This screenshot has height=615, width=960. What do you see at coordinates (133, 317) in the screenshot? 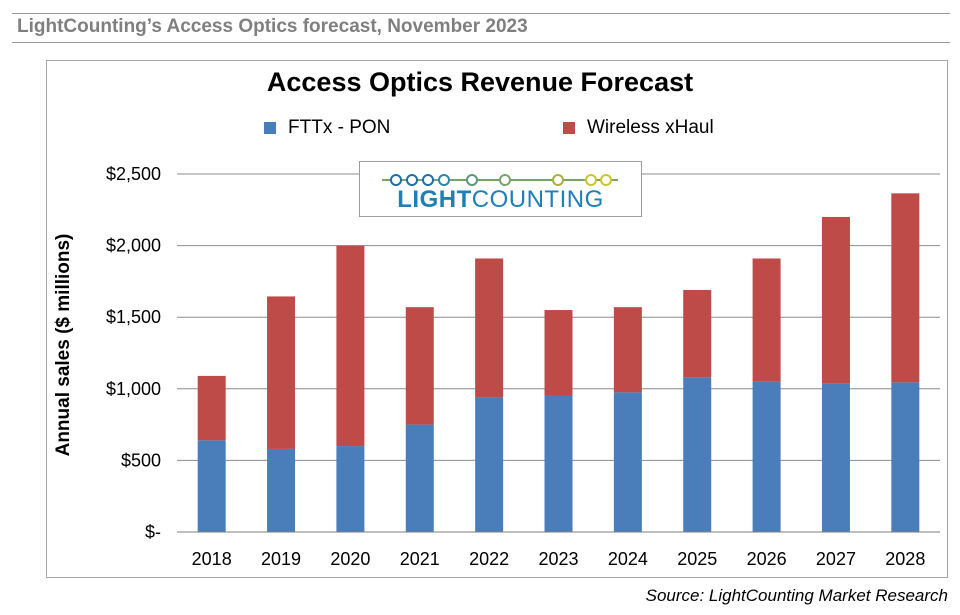
I see `y-tick-label: $1,500` at bounding box center [133, 317].